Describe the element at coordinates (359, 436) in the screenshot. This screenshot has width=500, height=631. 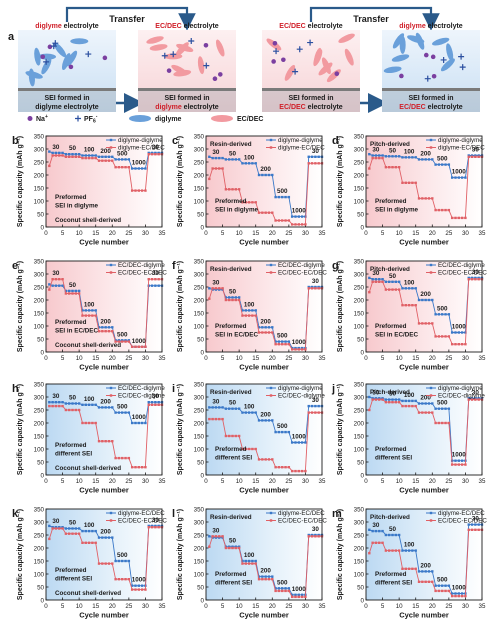
I see `y-tick-label: 150` at that location.